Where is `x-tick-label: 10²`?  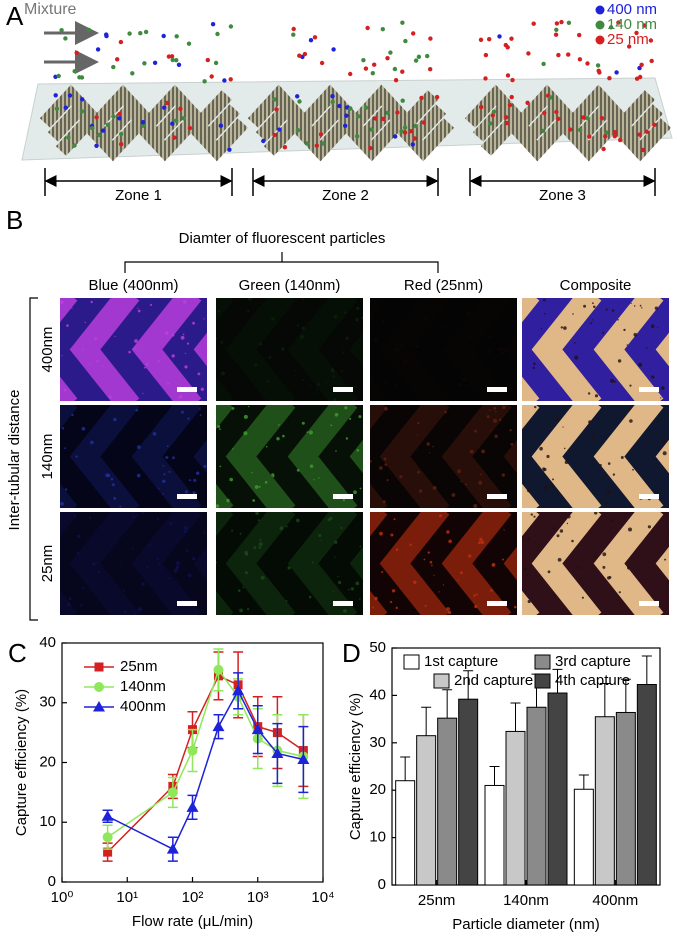 x-tick-label: 10² is located at coordinates (193, 897).